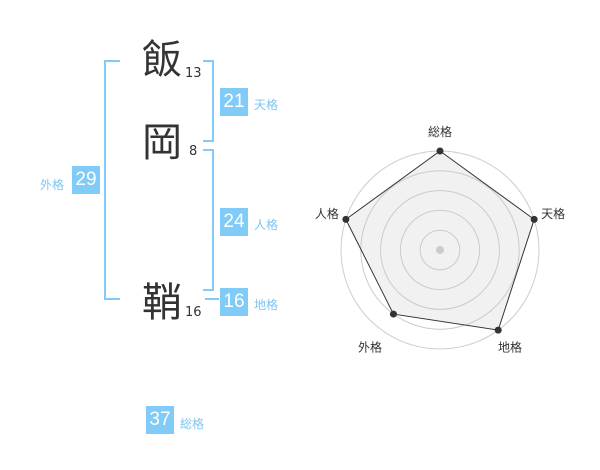 This screenshot has height=470, width=600. Describe the element at coordinates (234, 102) in the screenshot. I see `tenkaku-value: 21` at that location.